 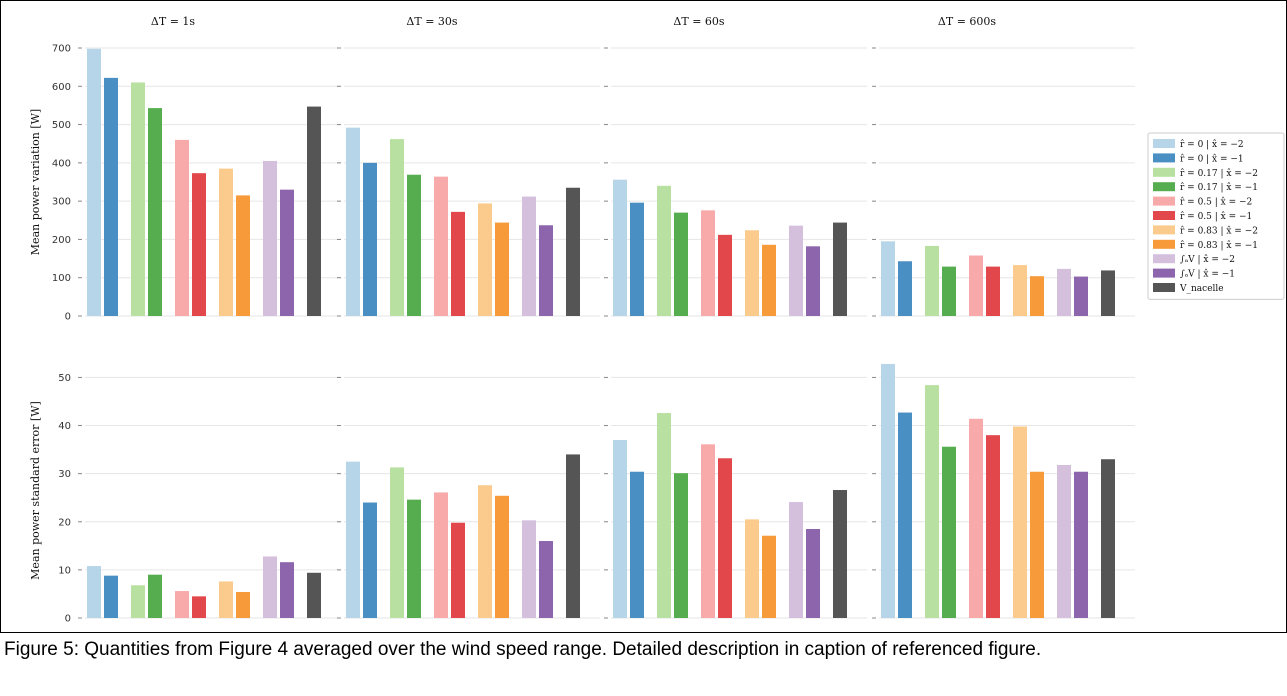 I want to click on bar-row0-panel3-series7, so click(x=1037, y=296).